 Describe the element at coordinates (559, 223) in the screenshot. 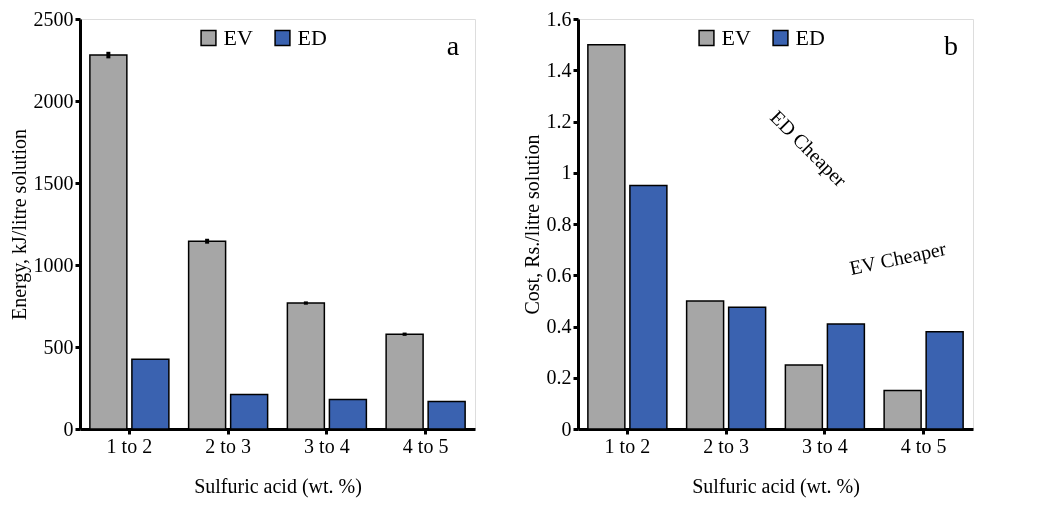

I see `y-tick-label: 0.8` at that location.